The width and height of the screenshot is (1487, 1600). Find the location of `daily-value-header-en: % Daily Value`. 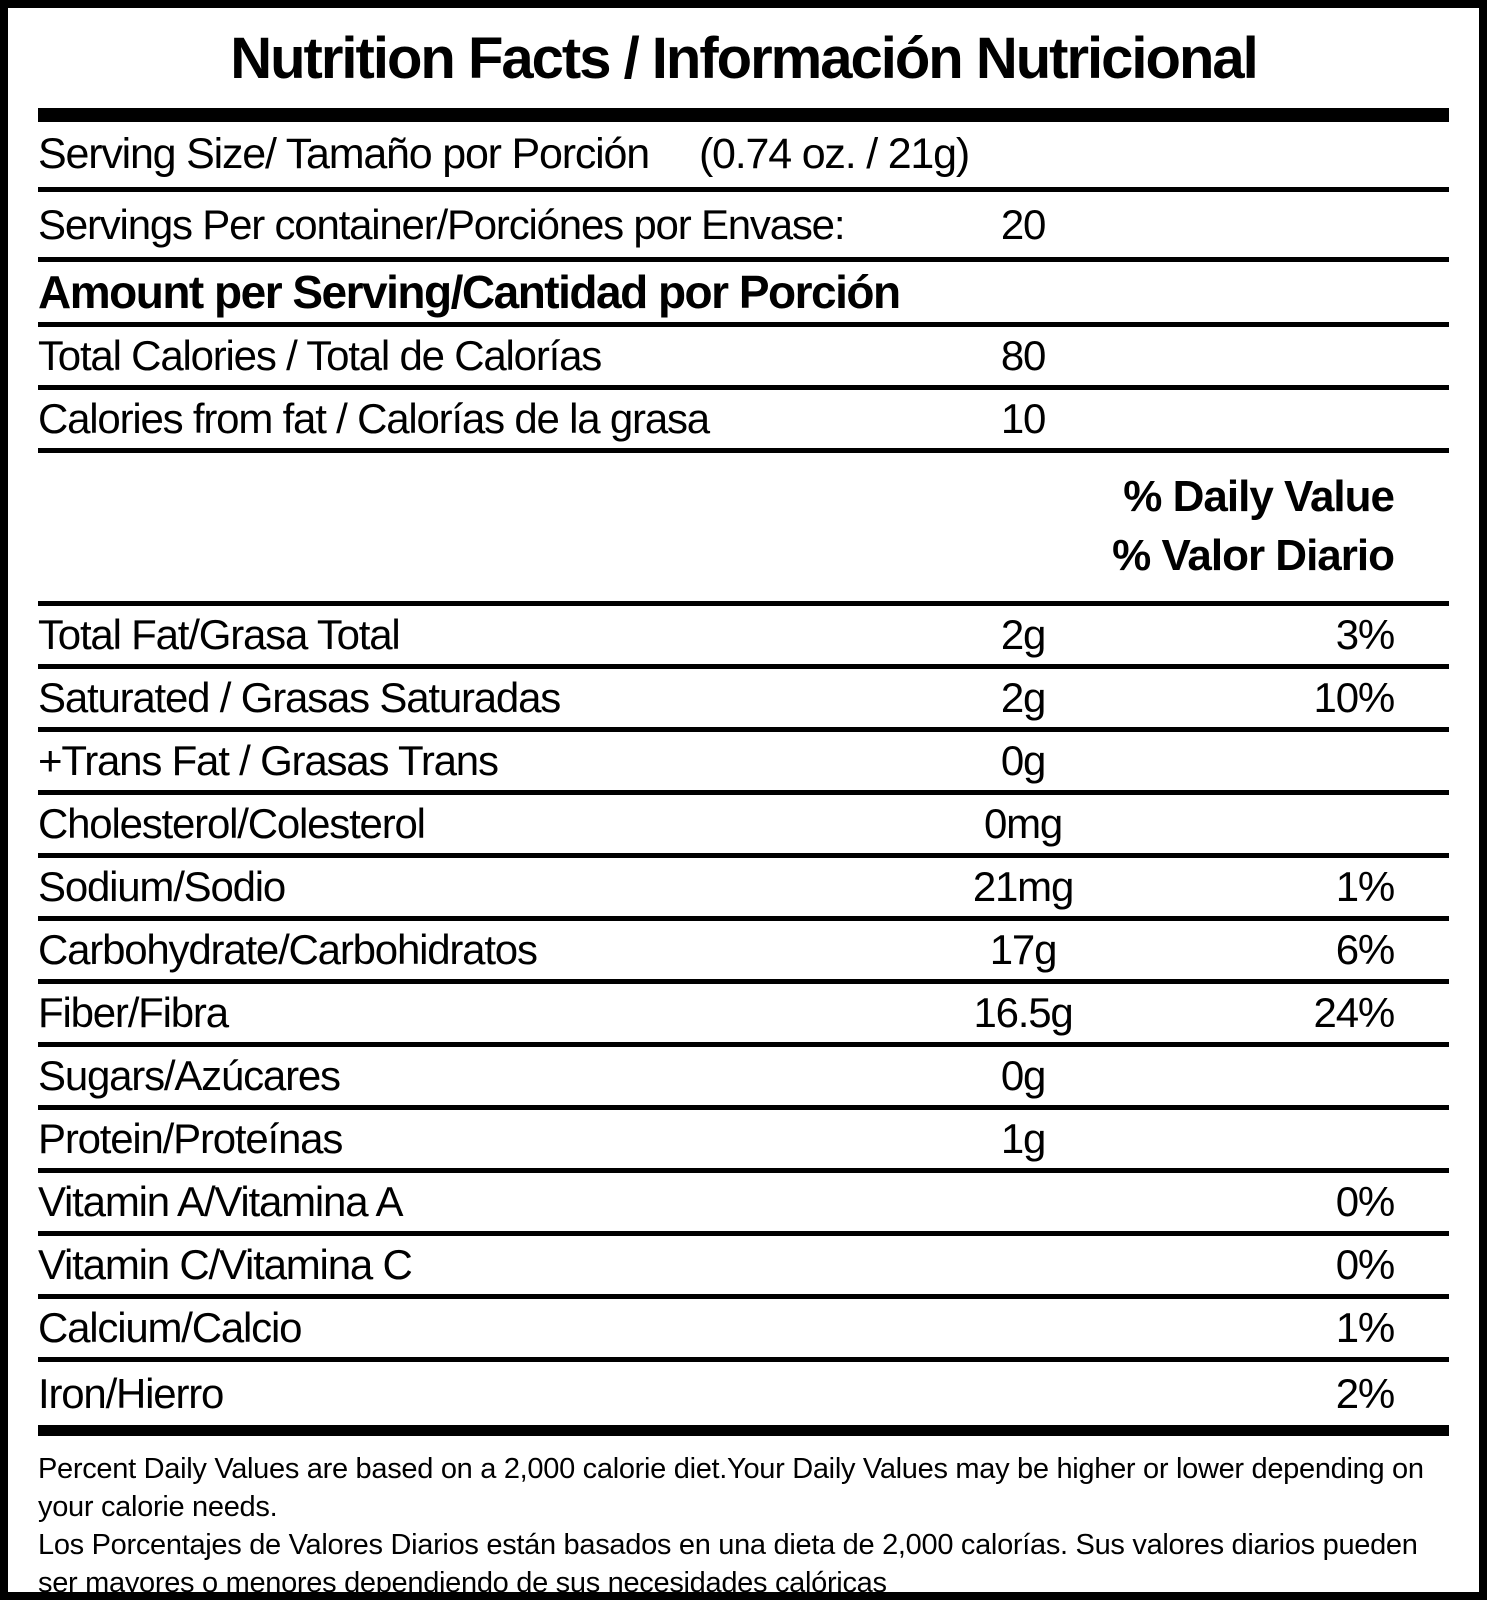

daily-value-header-en: % Daily Value is located at coordinates (1259, 496).